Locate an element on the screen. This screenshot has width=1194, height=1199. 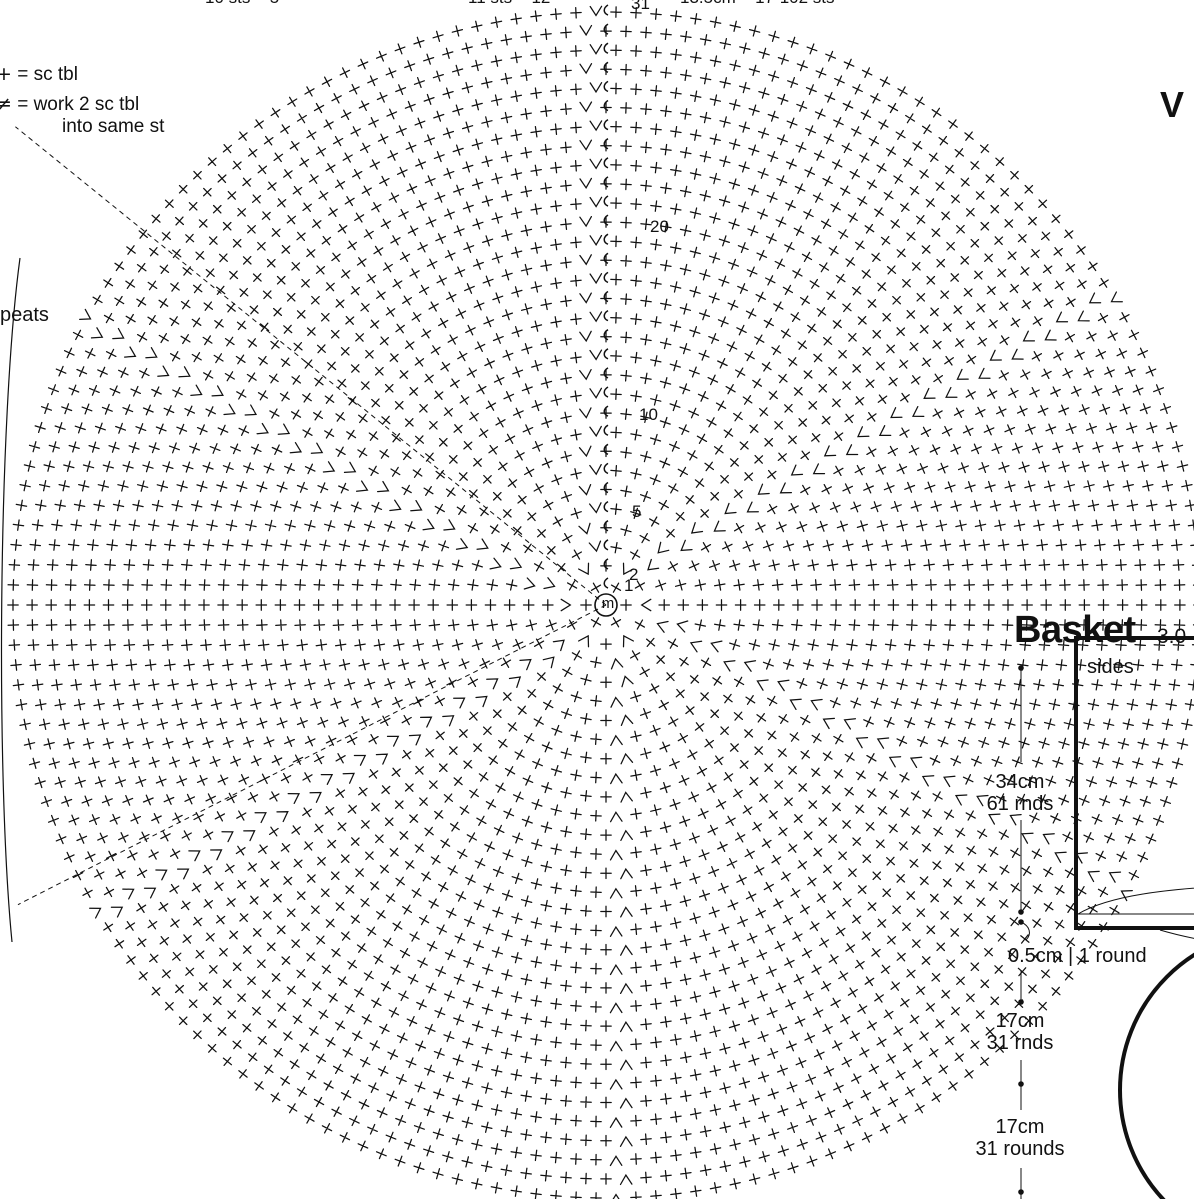
legend-2sc-tbl: ≠ = work 2 sc tbl is located at coordinates (70, 104).